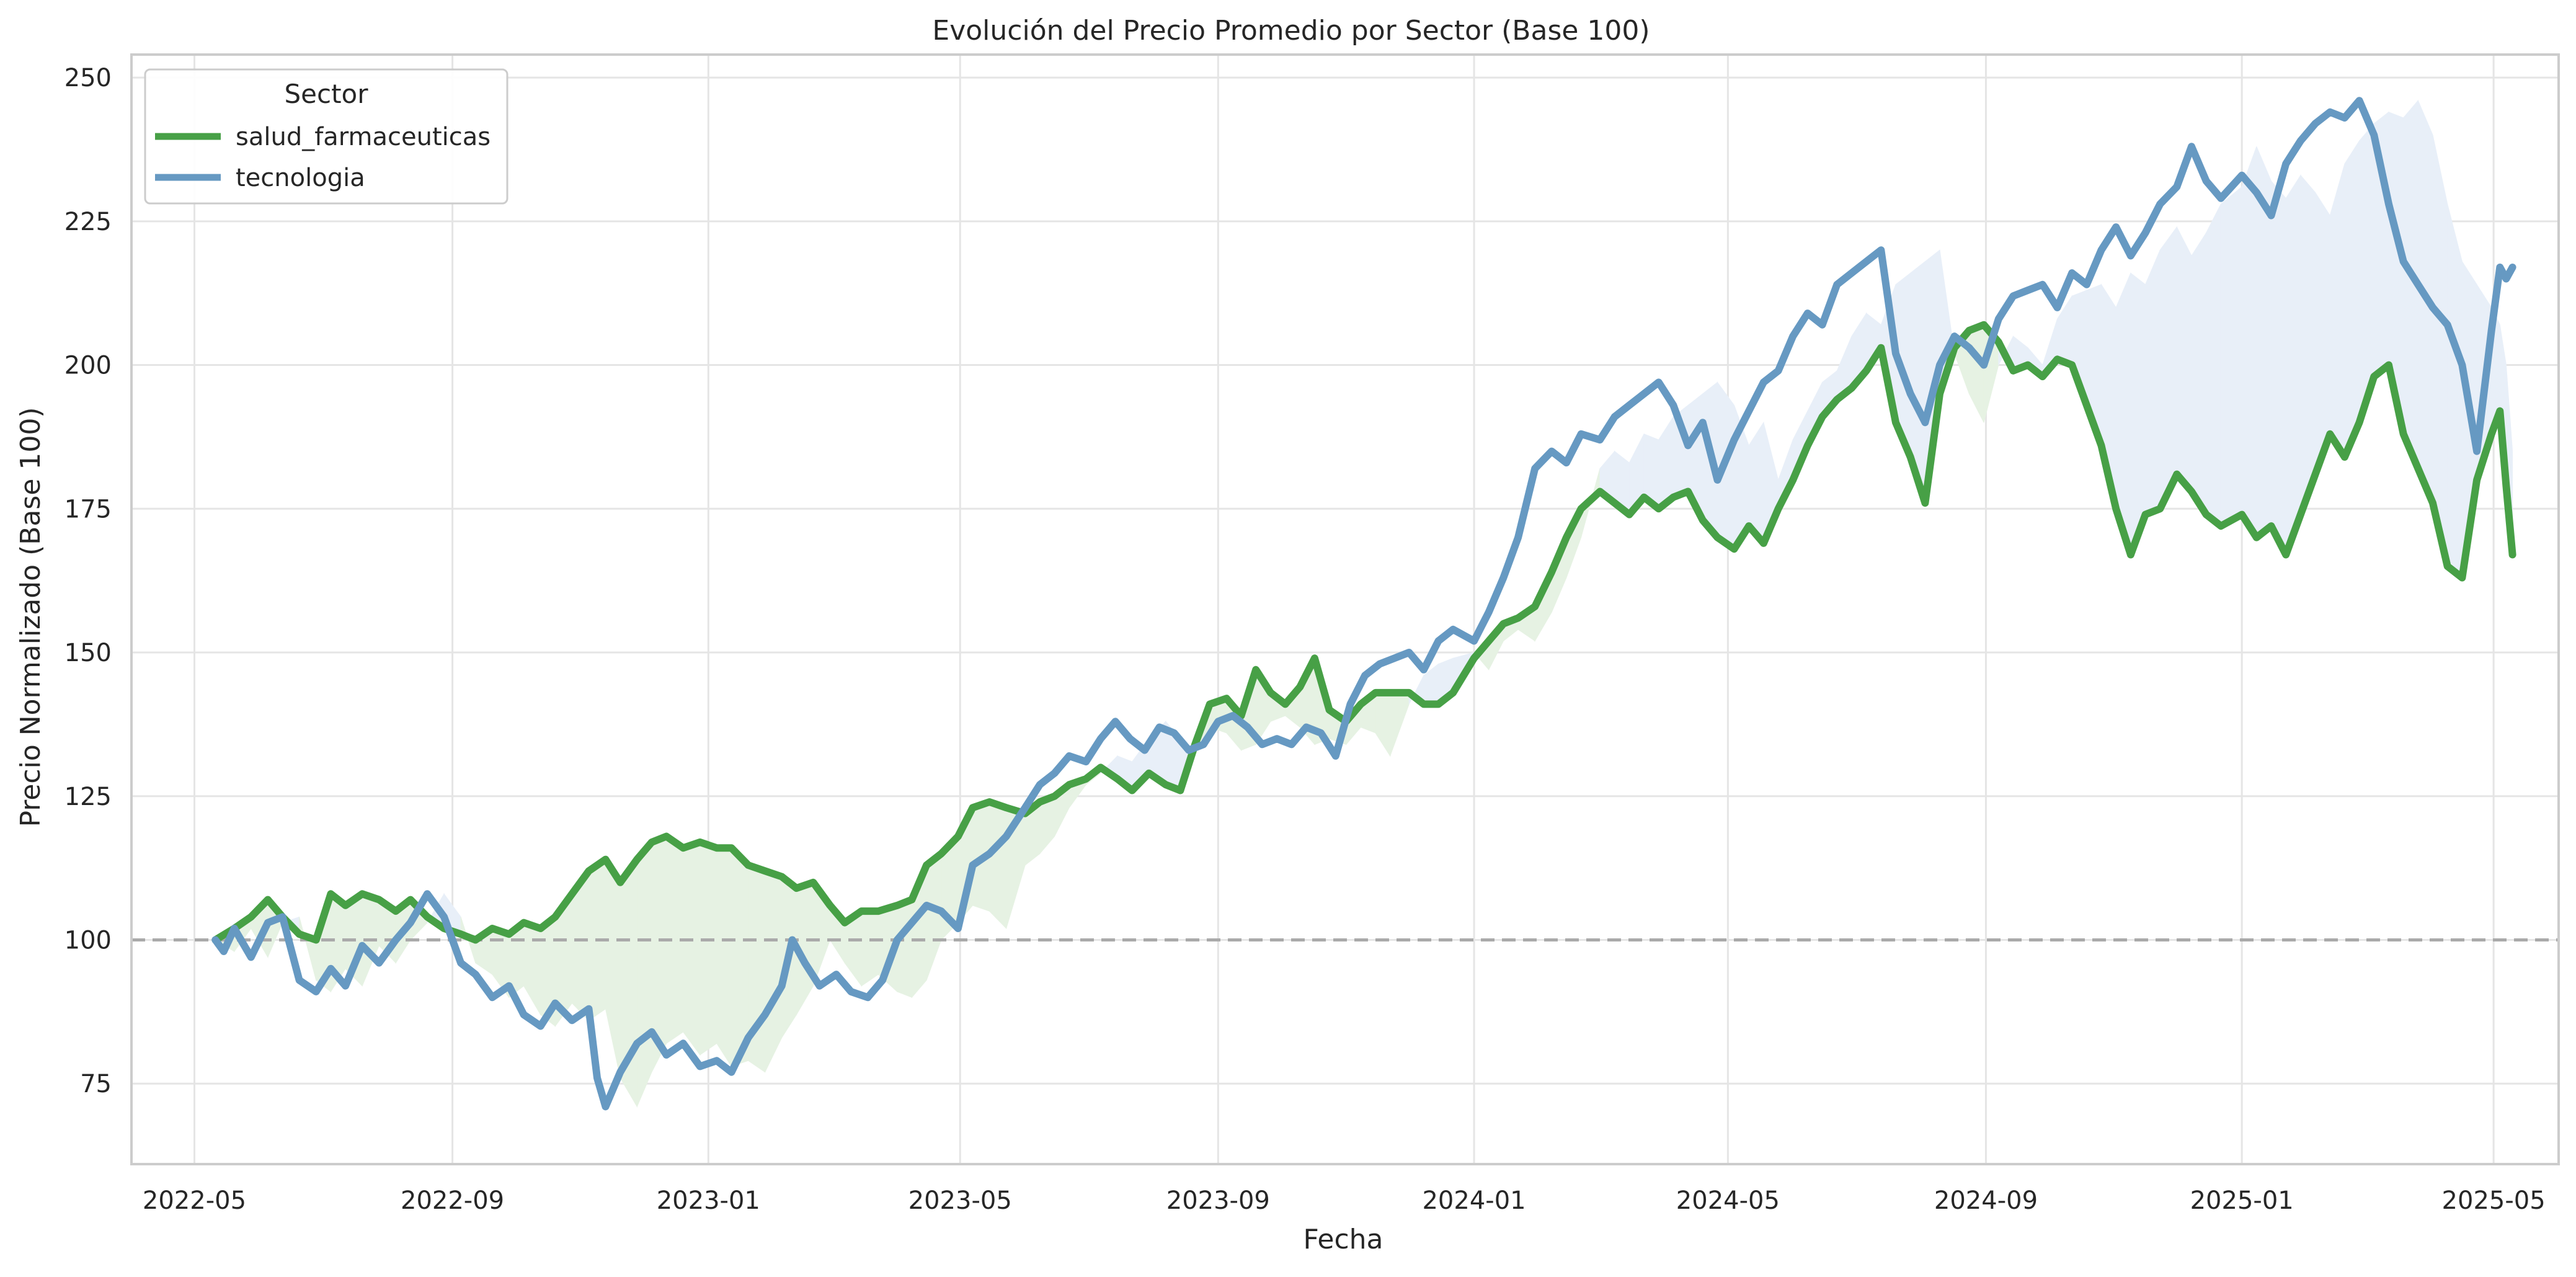  What do you see at coordinates (1474, 1200) in the screenshot?
I see `x-tick-2024-01: 2024-01` at bounding box center [1474, 1200].